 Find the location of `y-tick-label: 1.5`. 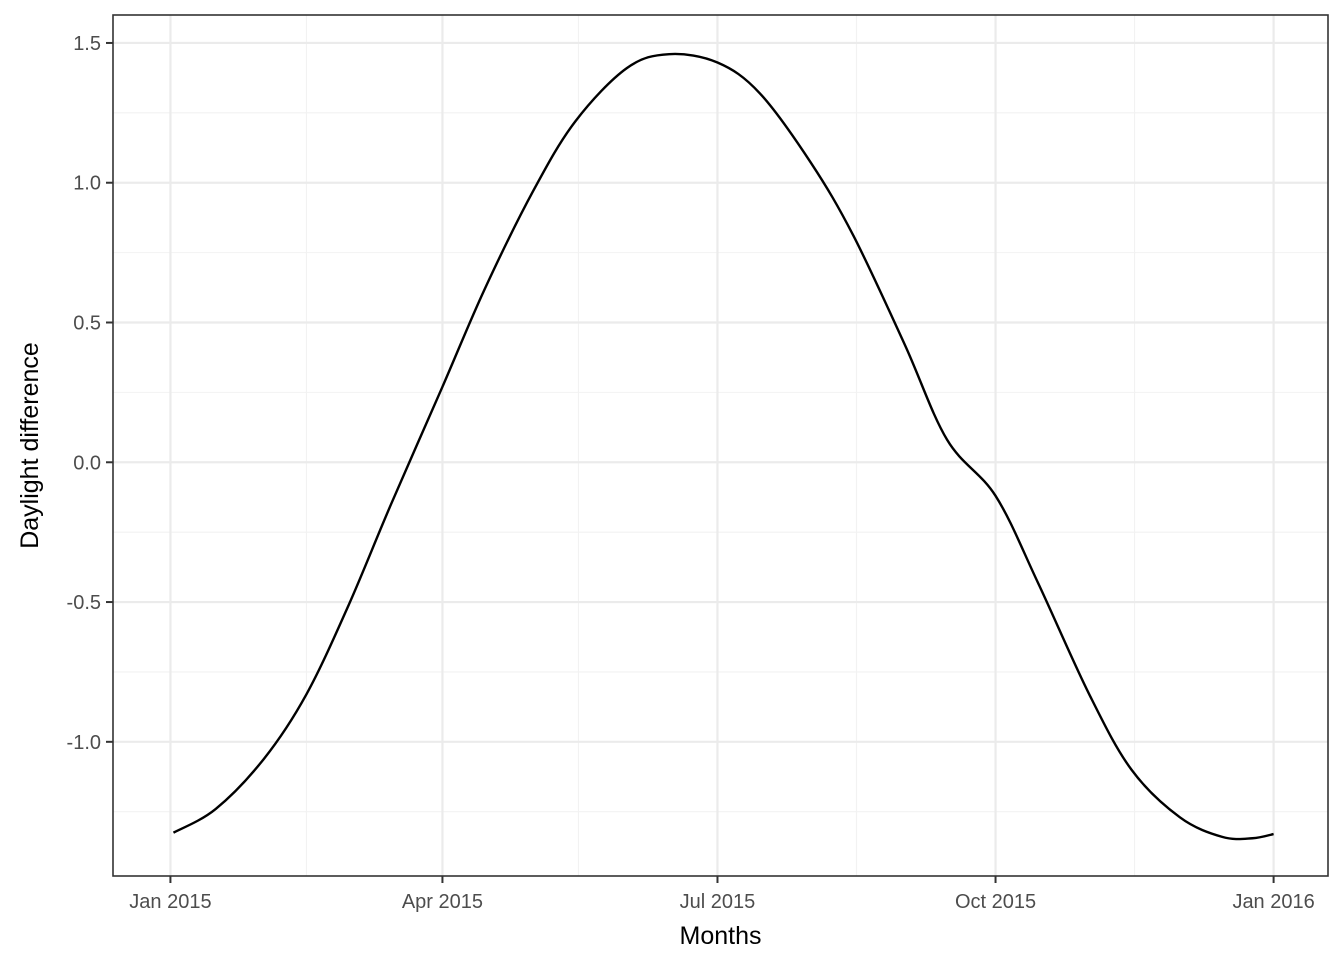

y-tick-label: 1.5 is located at coordinates (87, 44).